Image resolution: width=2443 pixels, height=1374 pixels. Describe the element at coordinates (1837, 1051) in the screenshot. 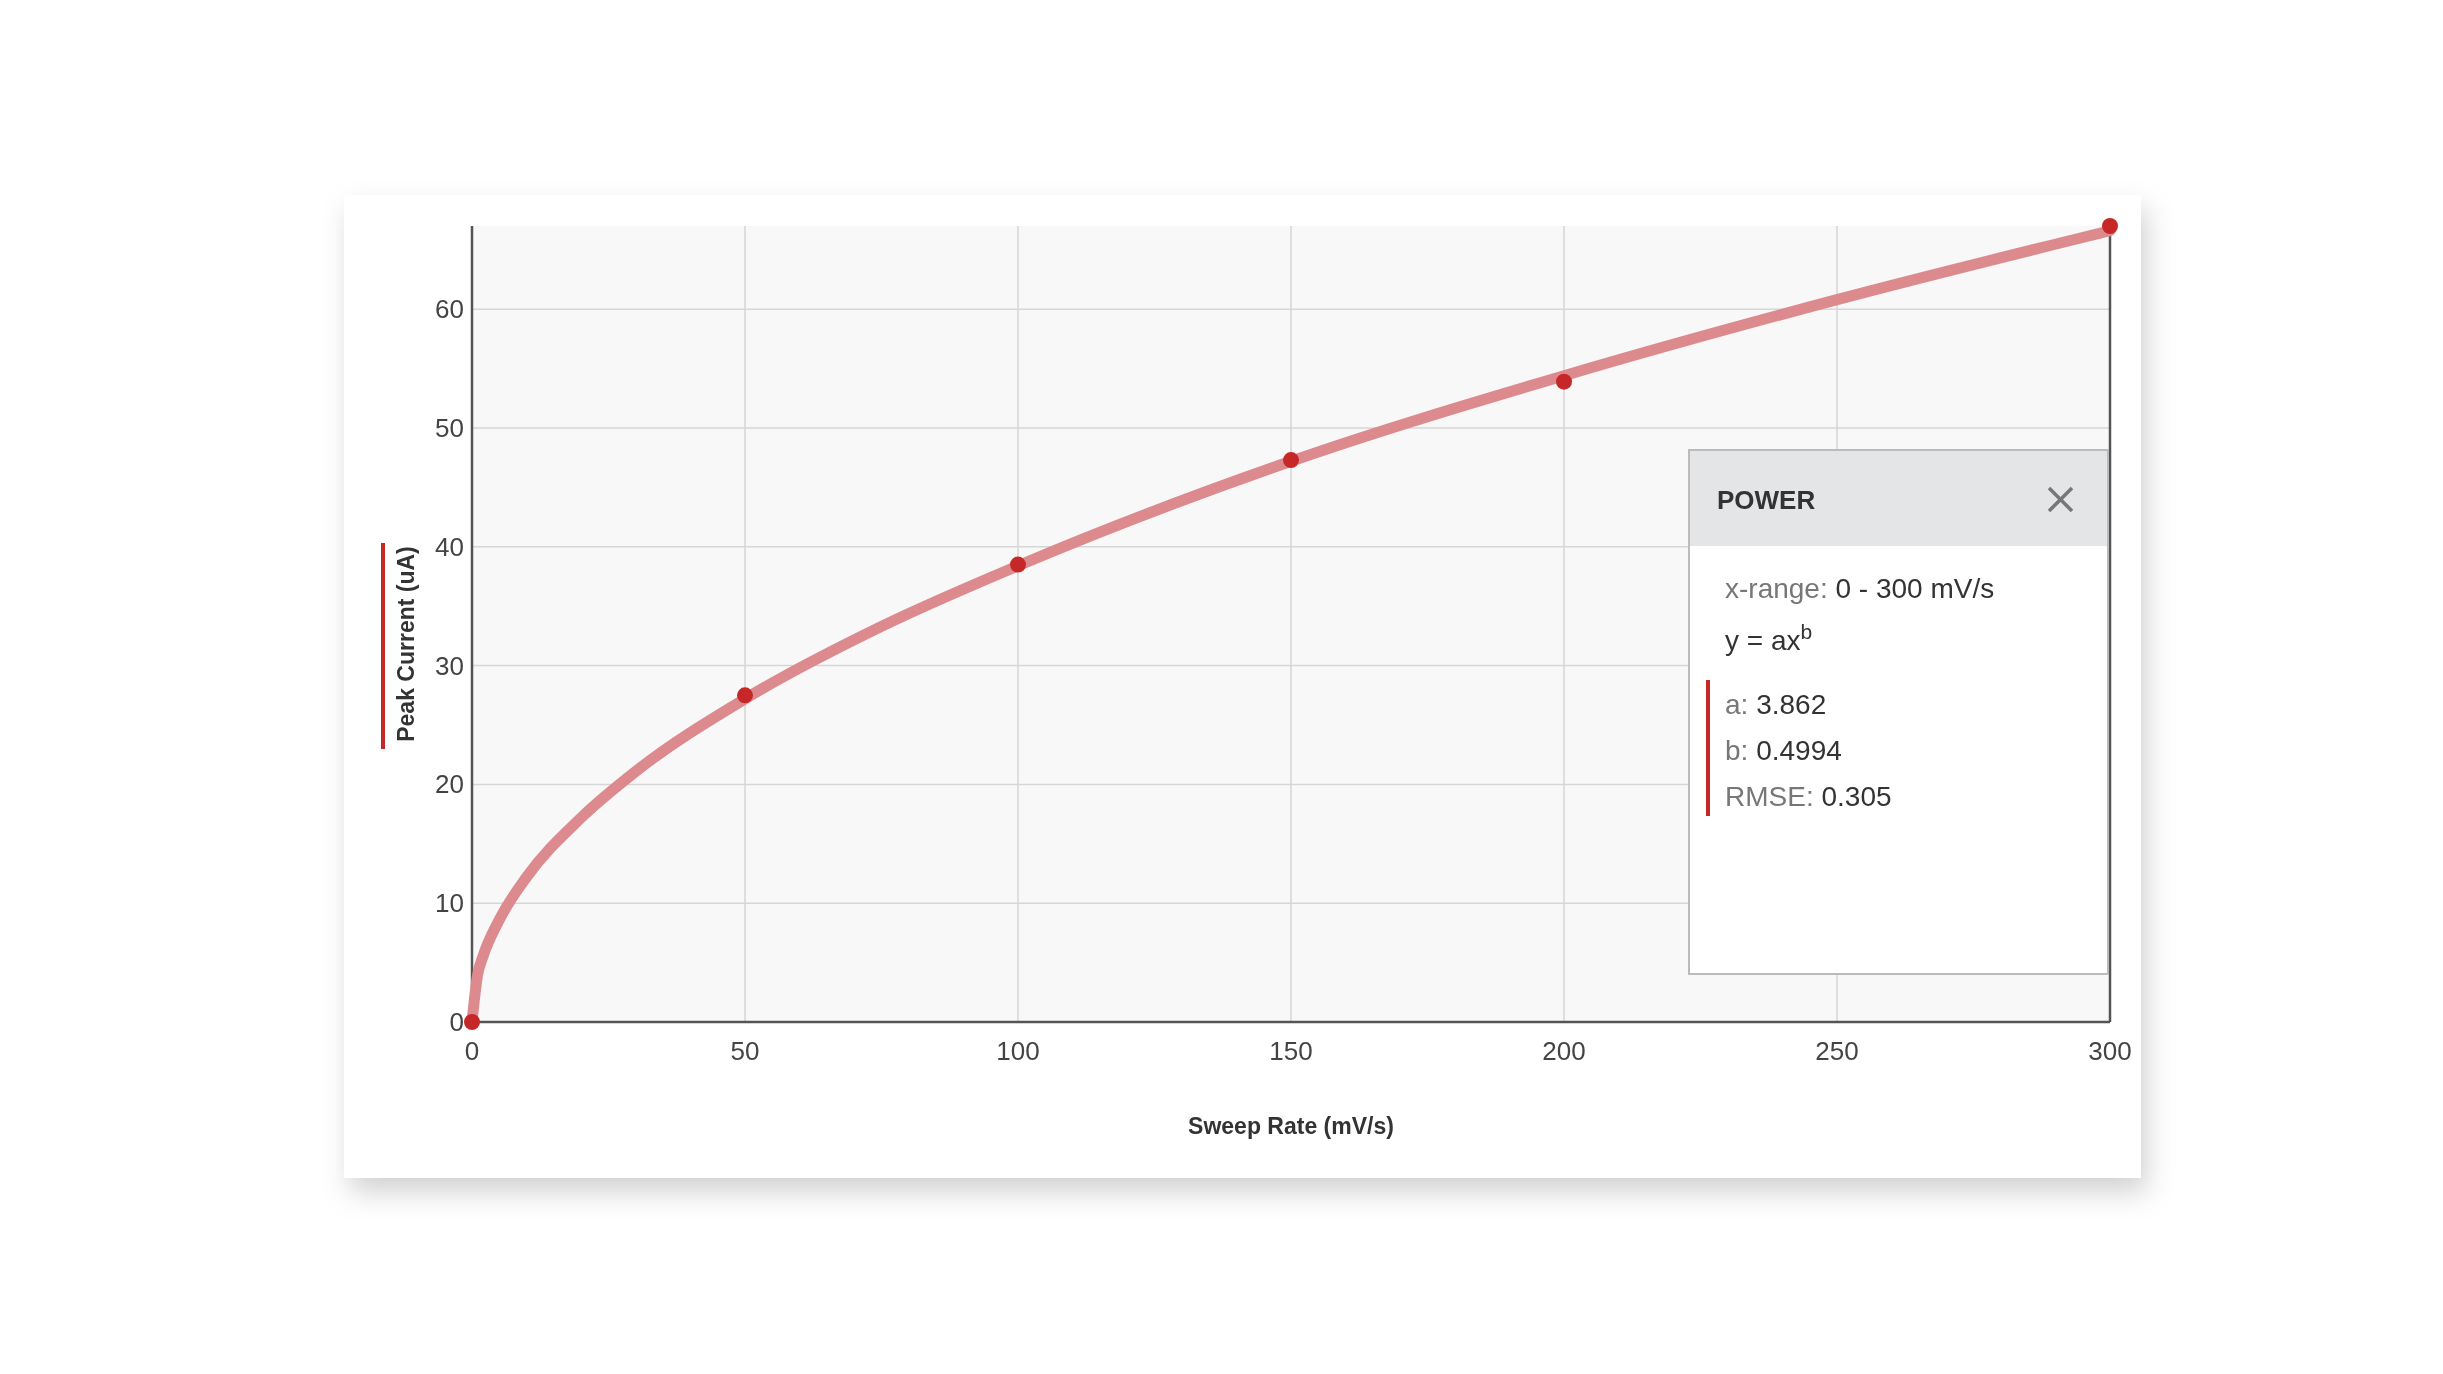

I see `x-tick-label: 250` at that location.